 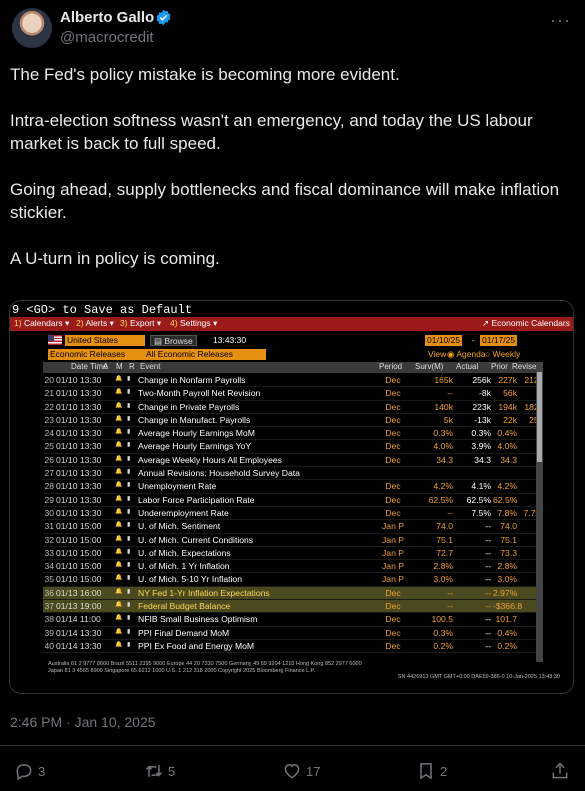 What do you see at coordinates (49, 526) in the screenshot?
I see `row-number: 31` at bounding box center [49, 526].